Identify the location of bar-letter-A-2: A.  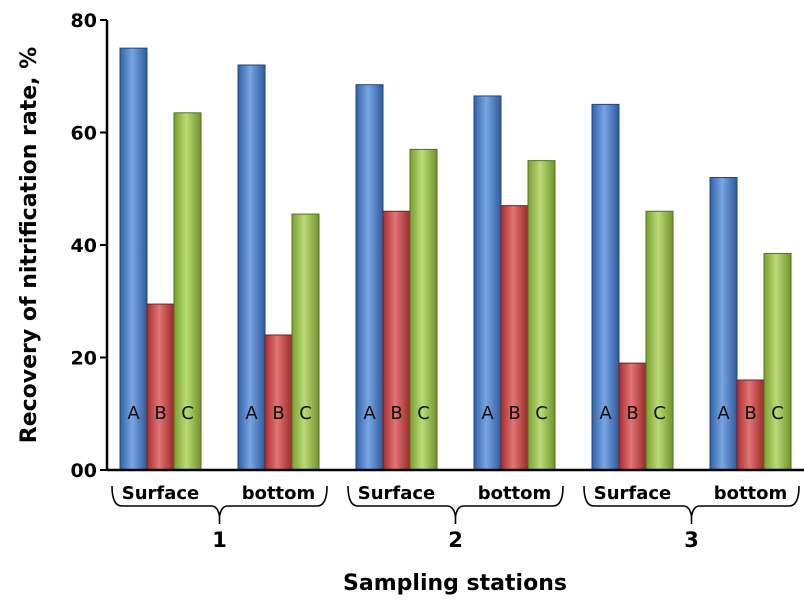
(369, 413).